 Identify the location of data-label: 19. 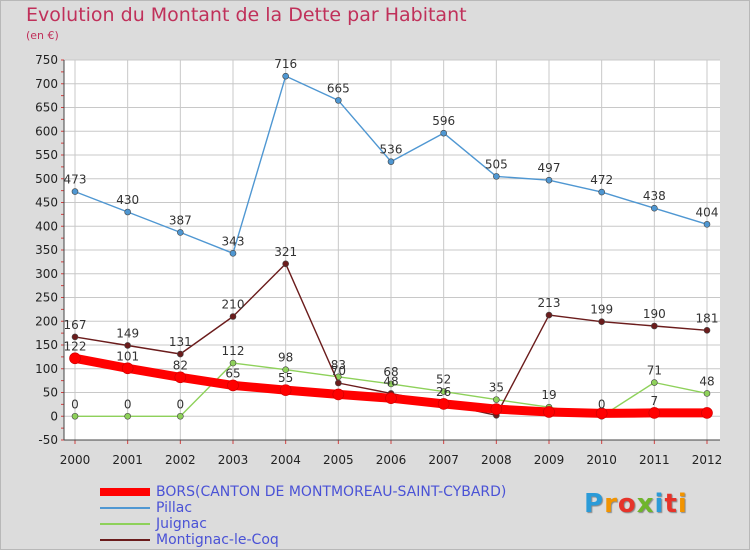
(548, 395).